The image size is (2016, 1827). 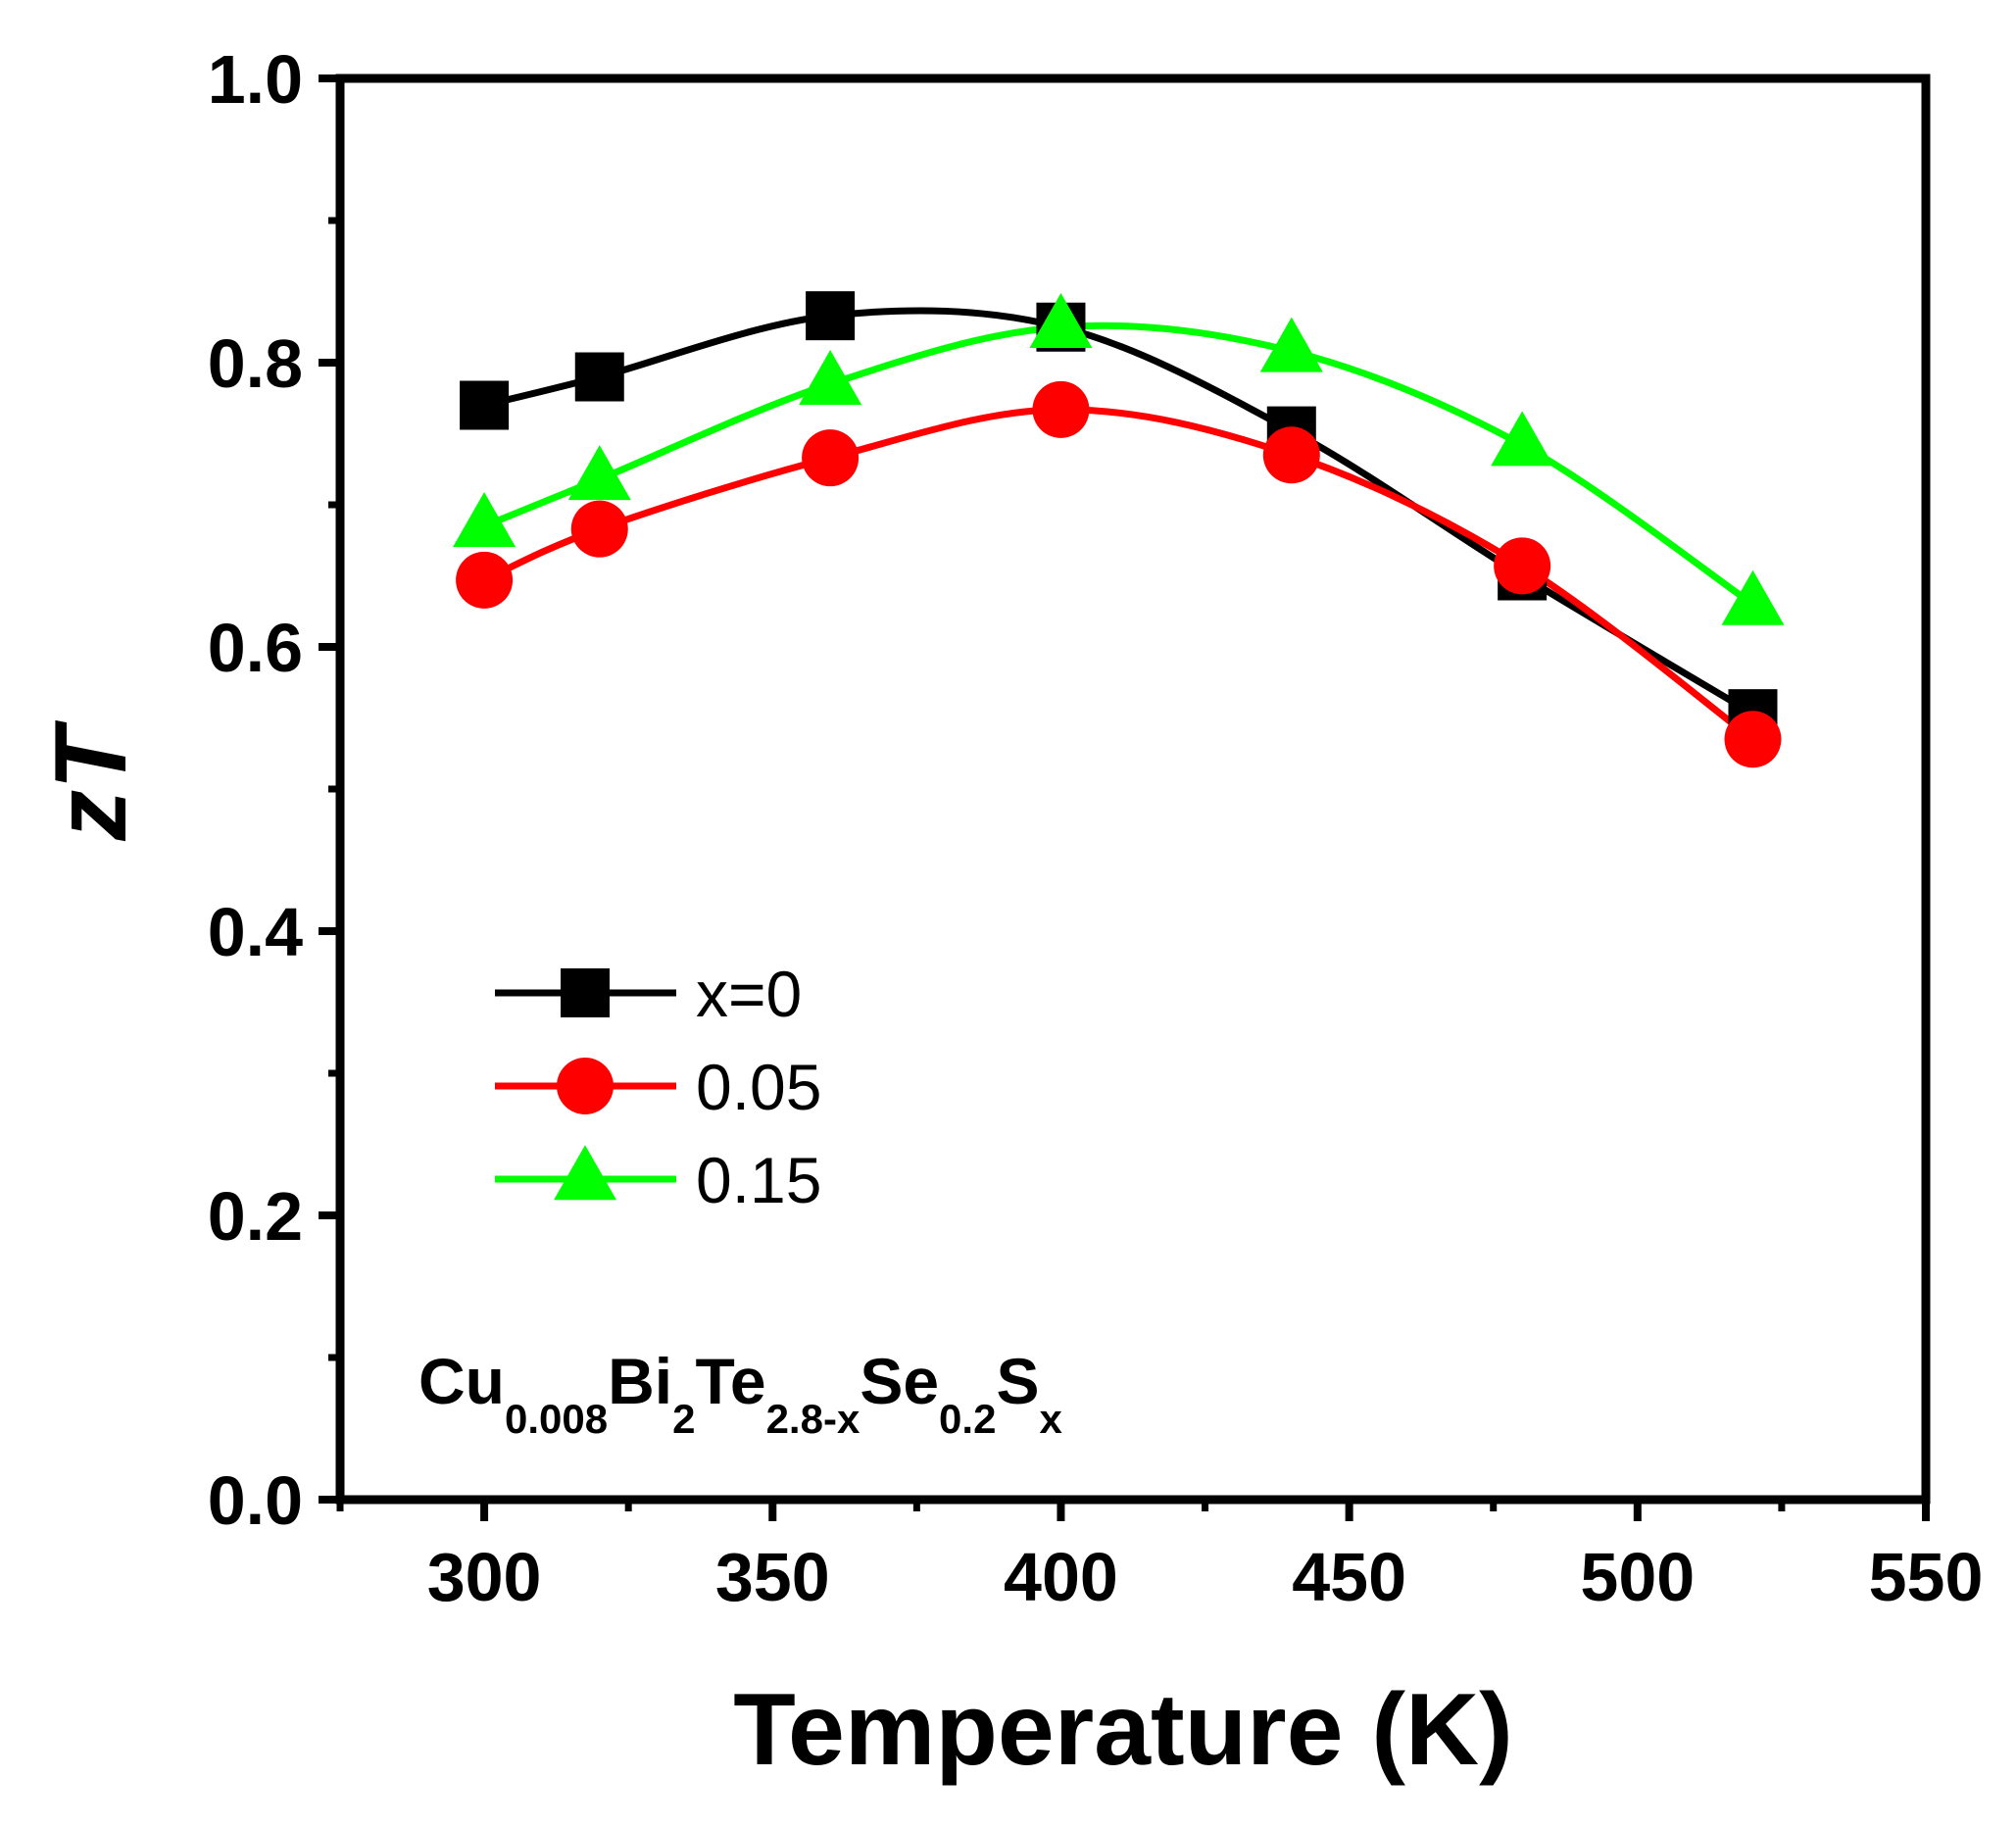 What do you see at coordinates (1061, 1577) in the screenshot?
I see `x-tick-label: 400` at bounding box center [1061, 1577].